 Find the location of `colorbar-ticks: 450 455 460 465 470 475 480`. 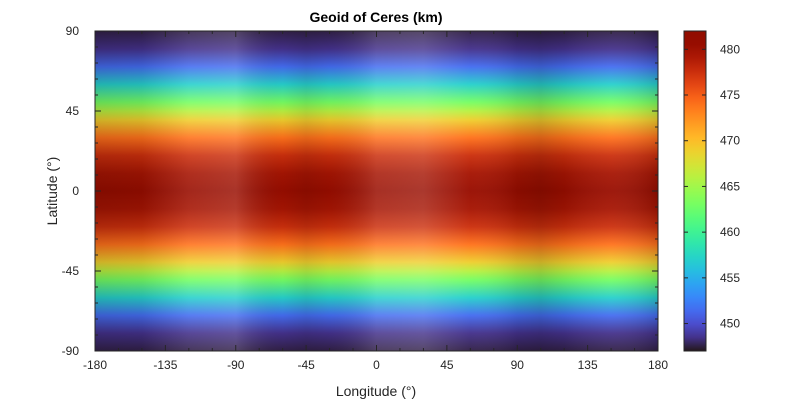

colorbar-ticks: 450 455 460 465 470 475 480 is located at coordinates (712, 186).